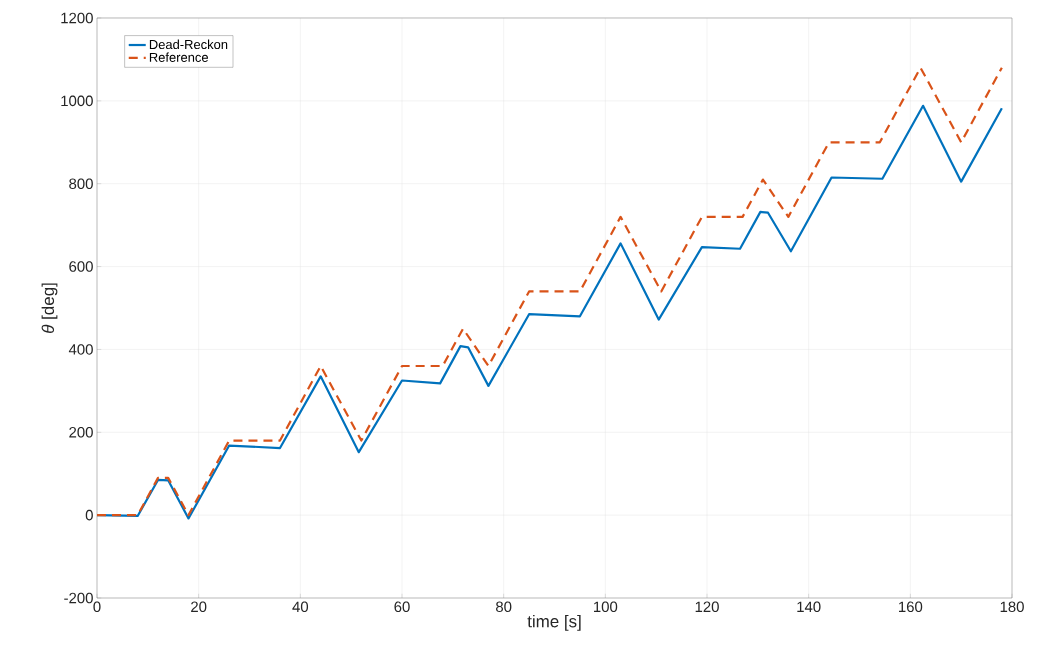 Image resolution: width=1037 pixels, height=661 pixels. Describe the element at coordinates (78, 598) in the screenshot. I see `y-tick-label: -200` at that location.